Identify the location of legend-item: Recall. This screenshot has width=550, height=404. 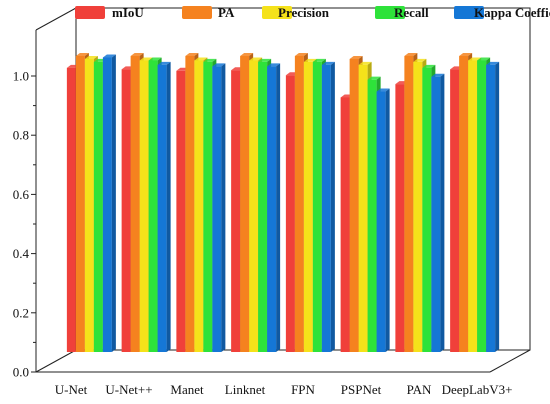
(402, 12).